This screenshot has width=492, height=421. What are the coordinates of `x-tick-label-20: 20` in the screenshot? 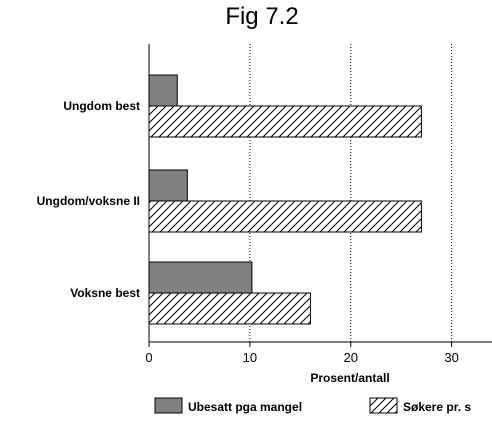 It's located at (351, 357).